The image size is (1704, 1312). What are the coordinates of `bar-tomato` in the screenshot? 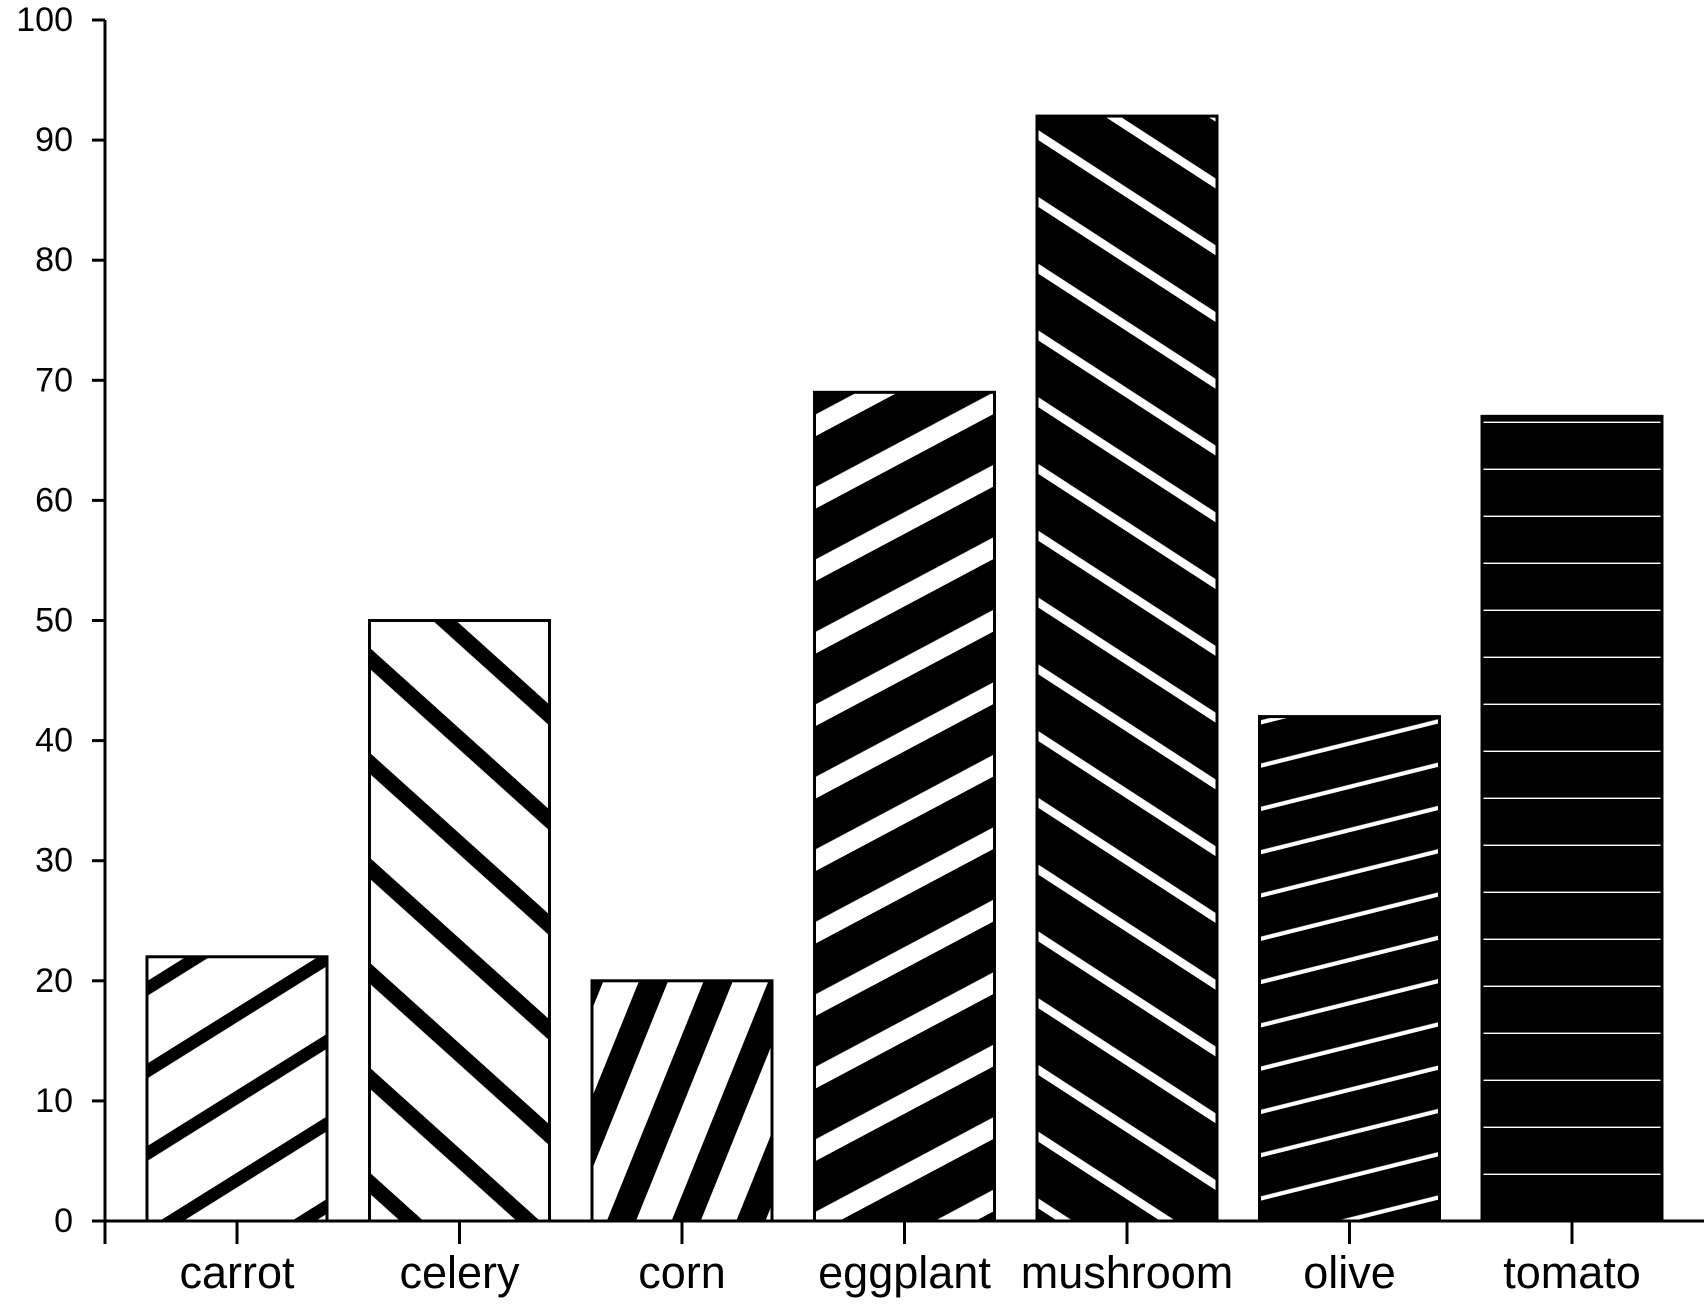 It's located at (1572, 818).